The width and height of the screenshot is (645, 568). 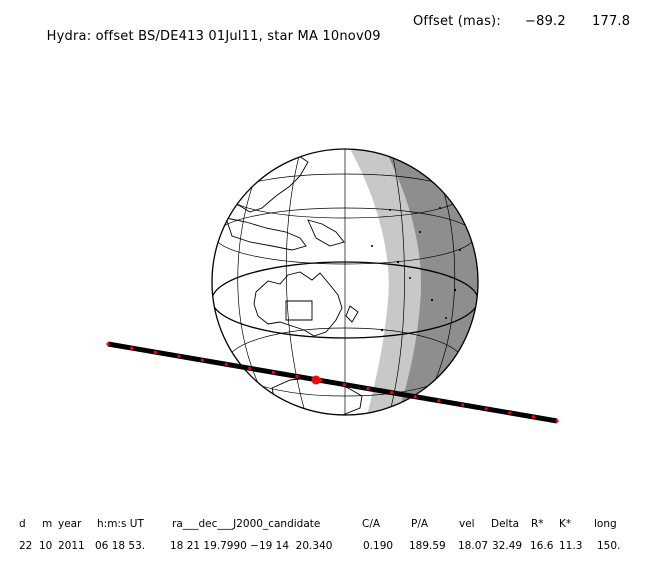 What do you see at coordinates (251, 546) in the screenshot?
I see `value-radec: 18 21 19.7990 −19 14 20.340` at bounding box center [251, 546].